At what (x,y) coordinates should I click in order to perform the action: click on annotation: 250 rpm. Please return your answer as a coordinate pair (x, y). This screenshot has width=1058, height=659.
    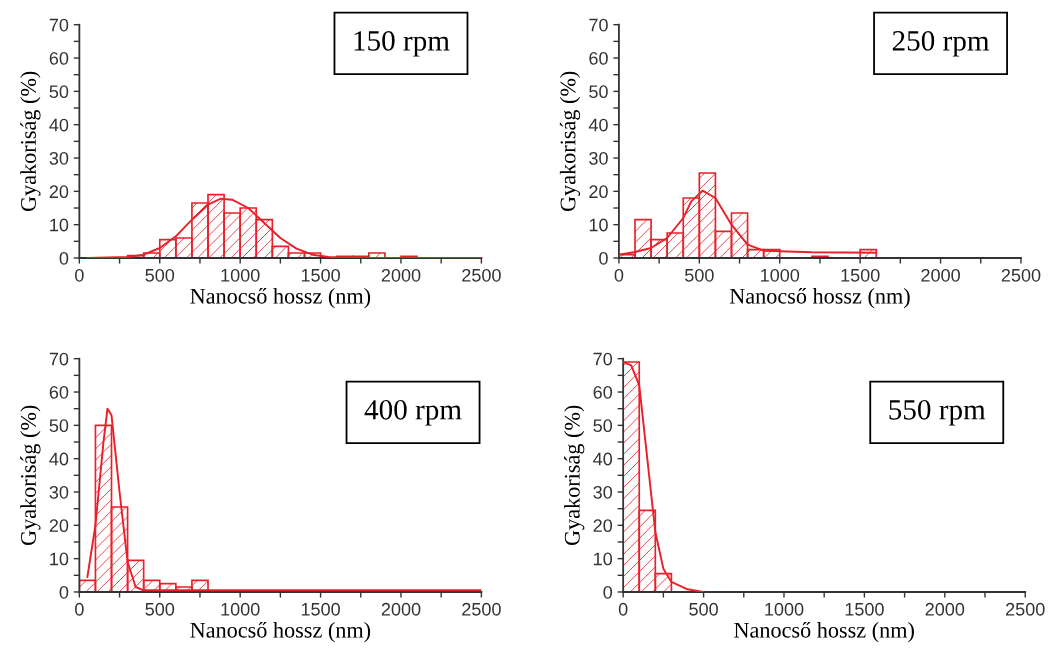
    Looking at the image, I should click on (941, 43).